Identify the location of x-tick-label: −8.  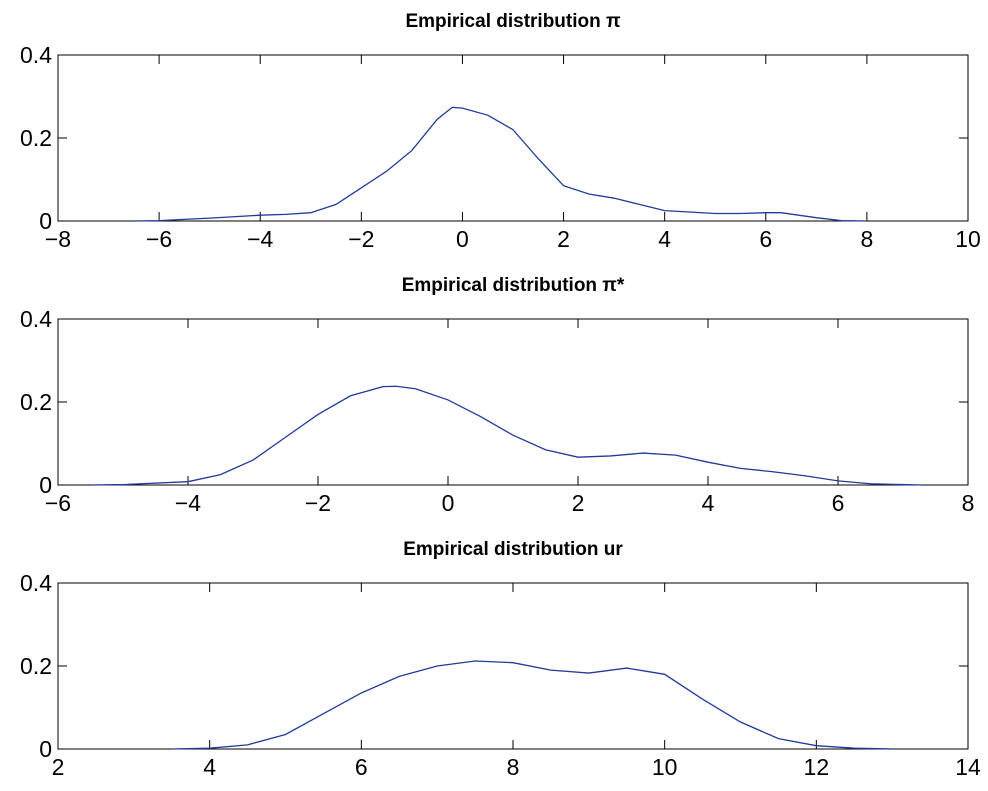
(58, 239).